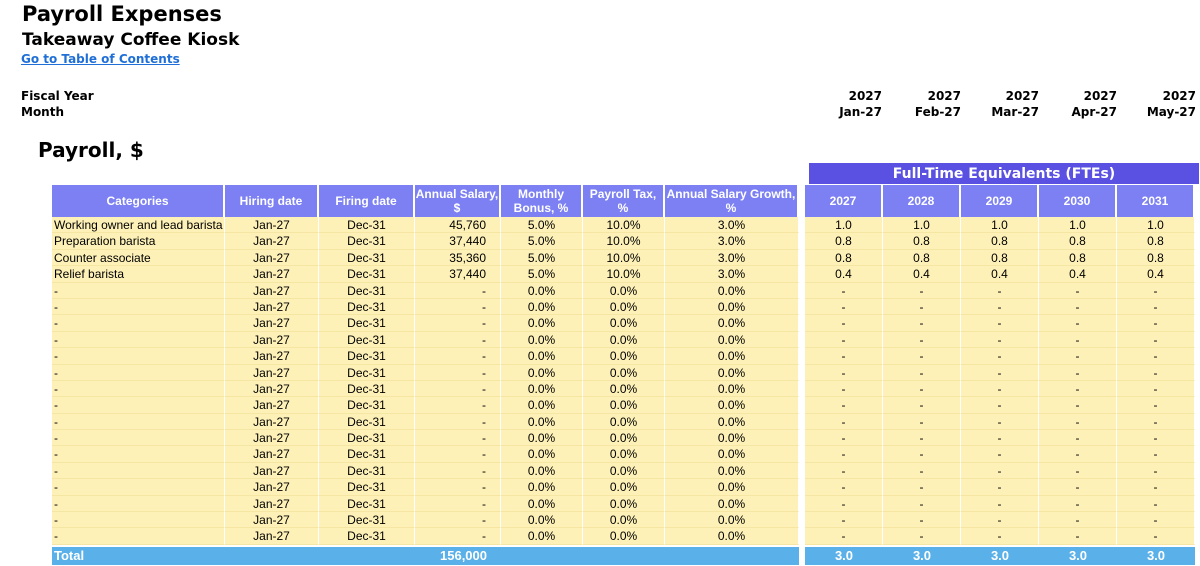  I want to click on category-cell: Counter associate, so click(138, 258).